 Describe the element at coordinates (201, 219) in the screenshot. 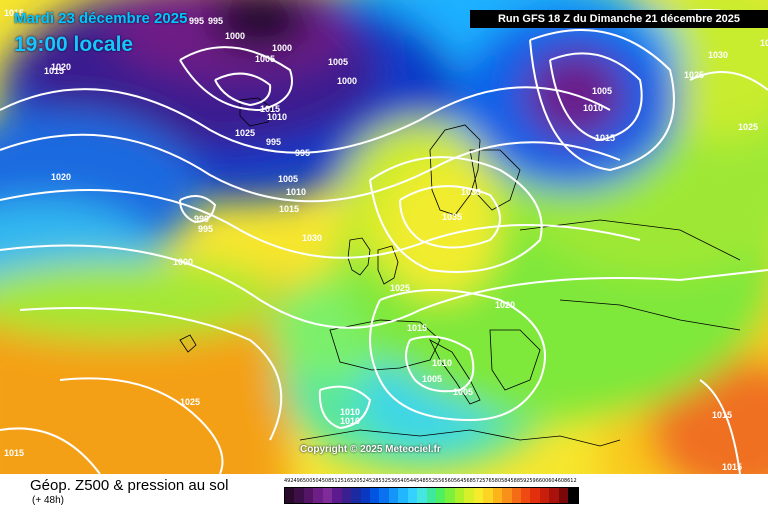

I see `isobar-label: 990` at that location.